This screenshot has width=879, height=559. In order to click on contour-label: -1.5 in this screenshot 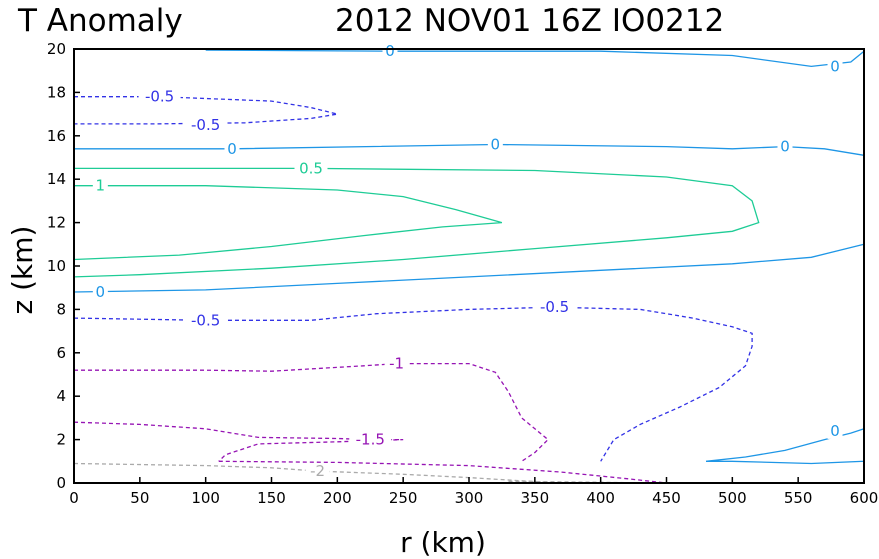, I will do `click(370, 440)`.